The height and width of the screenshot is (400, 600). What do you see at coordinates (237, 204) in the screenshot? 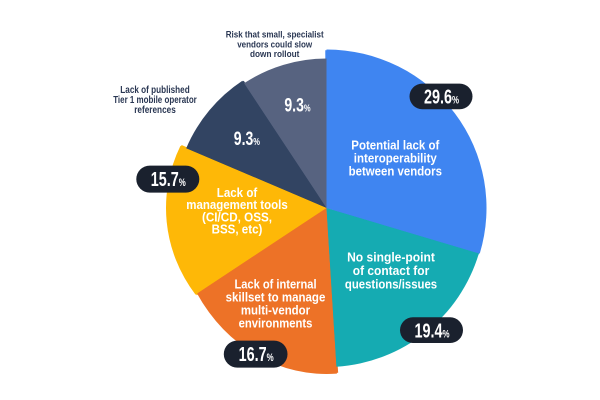
I see `svg-text: management tools` at bounding box center [237, 204].